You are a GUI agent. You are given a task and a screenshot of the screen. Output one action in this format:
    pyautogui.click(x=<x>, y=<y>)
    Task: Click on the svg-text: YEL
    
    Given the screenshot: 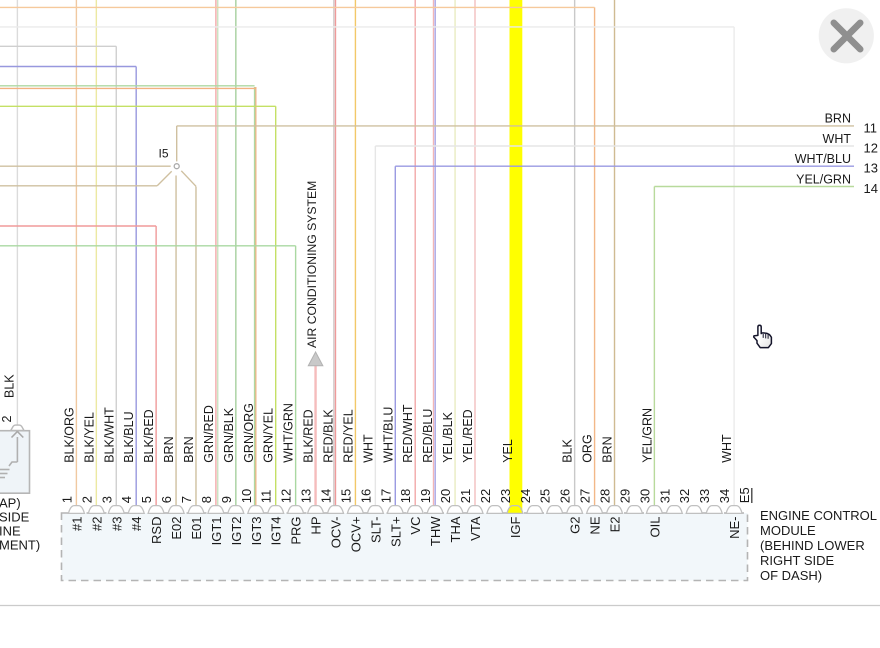 What is the action you would take?
    pyautogui.click(x=508, y=451)
    